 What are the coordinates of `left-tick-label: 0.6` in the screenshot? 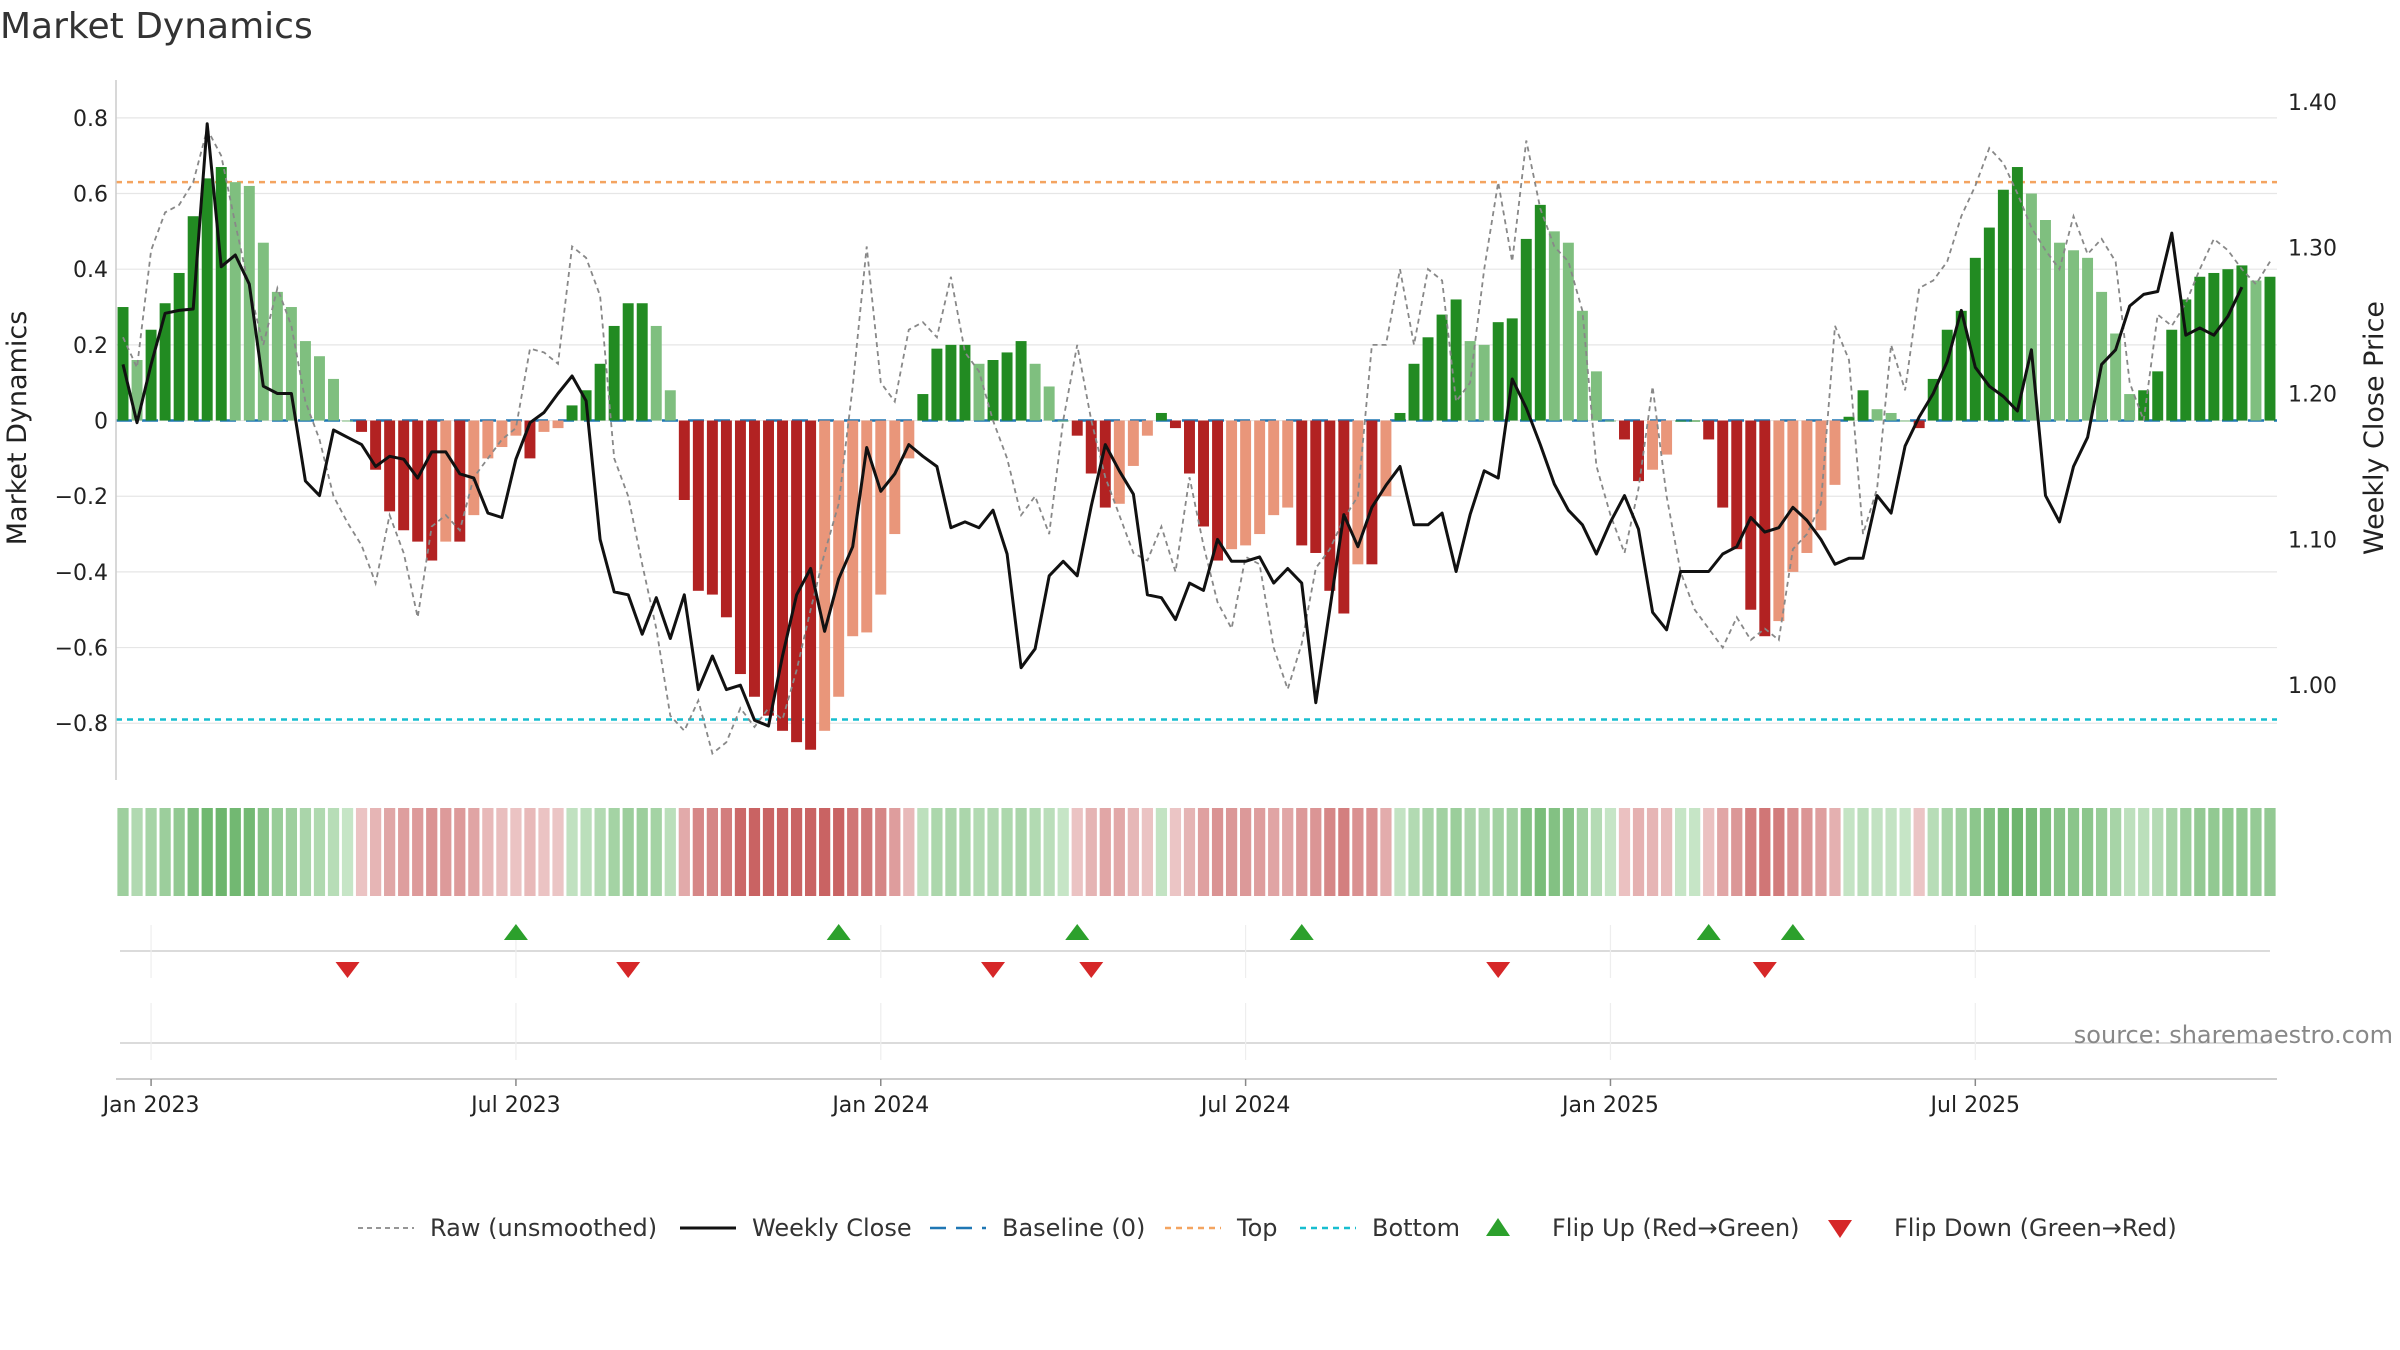 It's located at (90, 195).